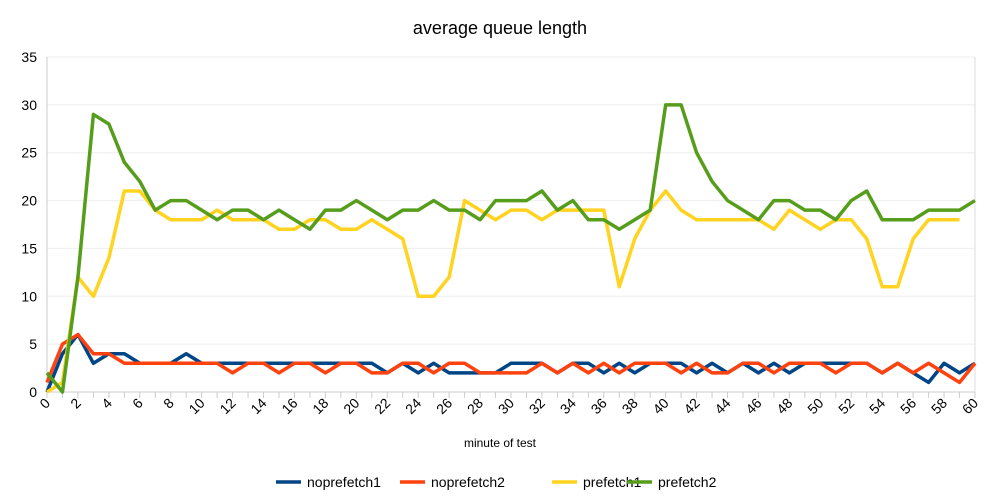  I want to click on legend-item-noprefetch2: noprefetch2, so click(452, 482).